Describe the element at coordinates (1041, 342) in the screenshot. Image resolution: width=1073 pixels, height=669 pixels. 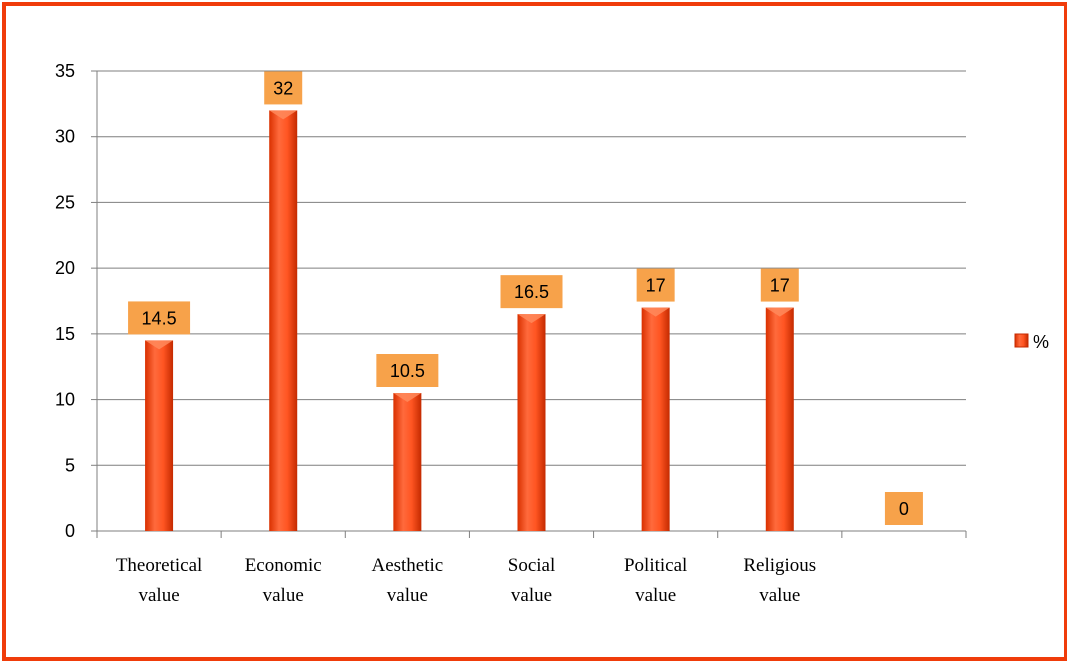
I see `legend-label: %` at that location.